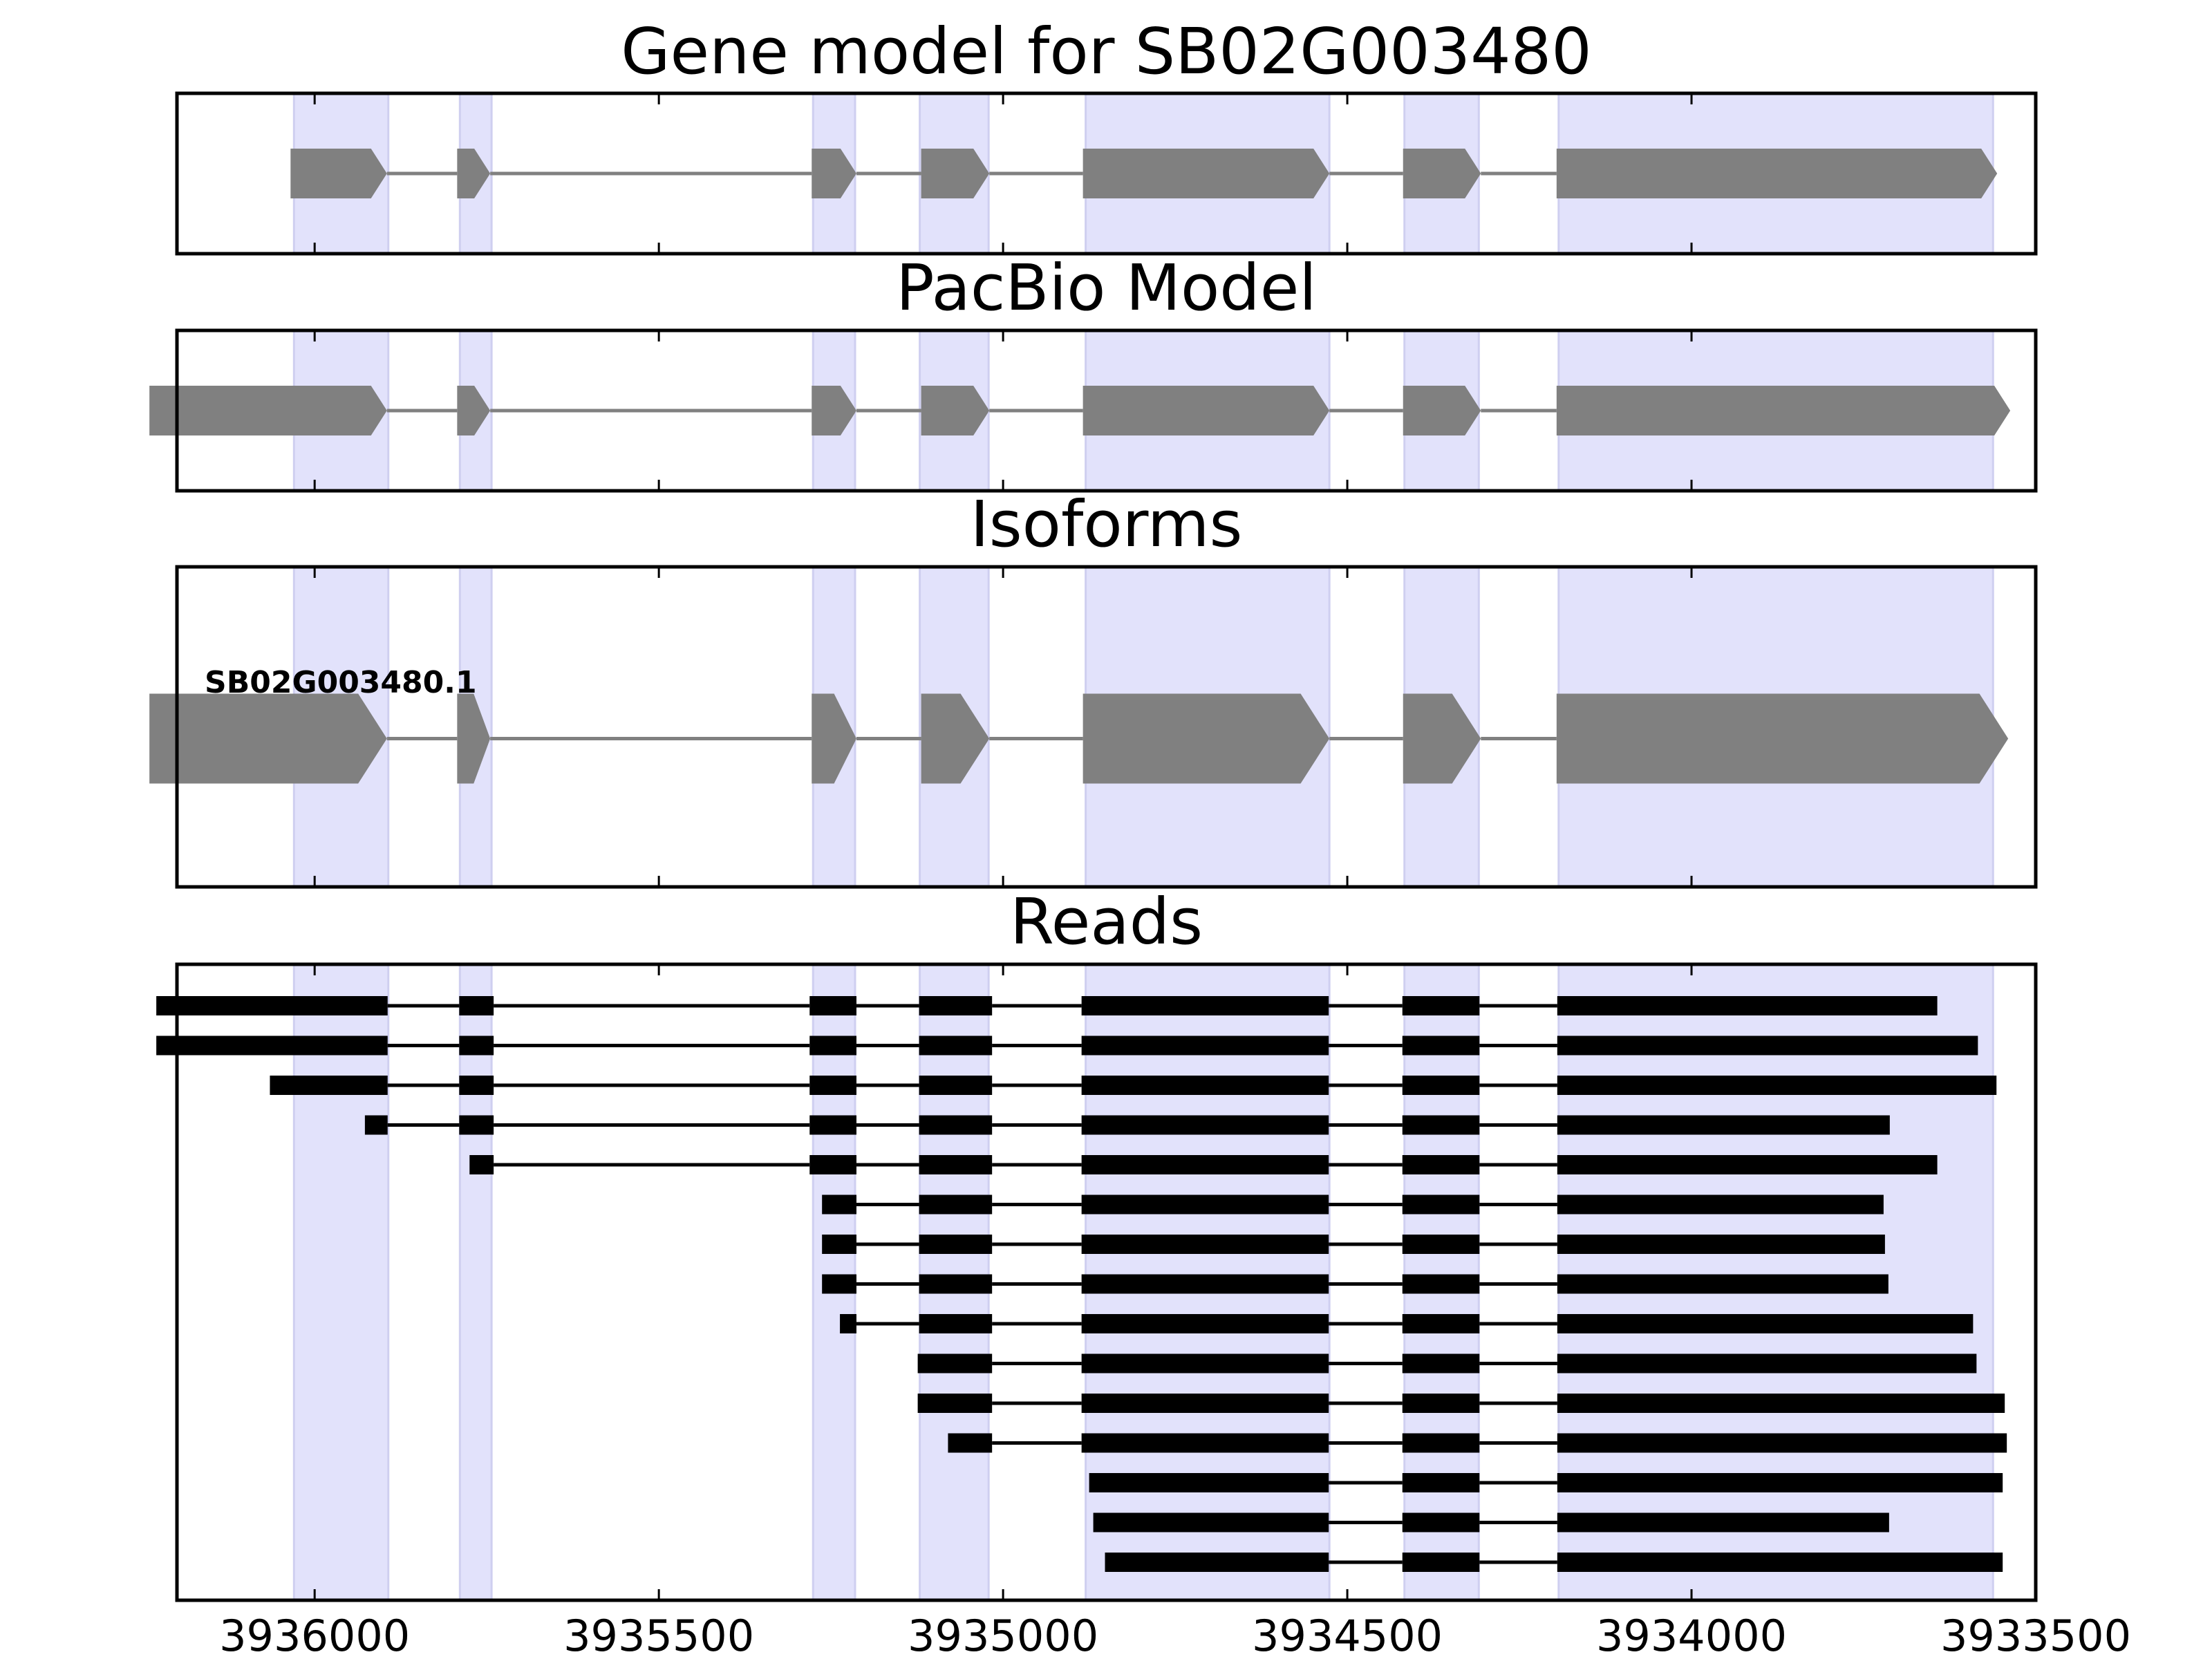  I want to click on panel-2: PacBio Model, so click(1093, 372).